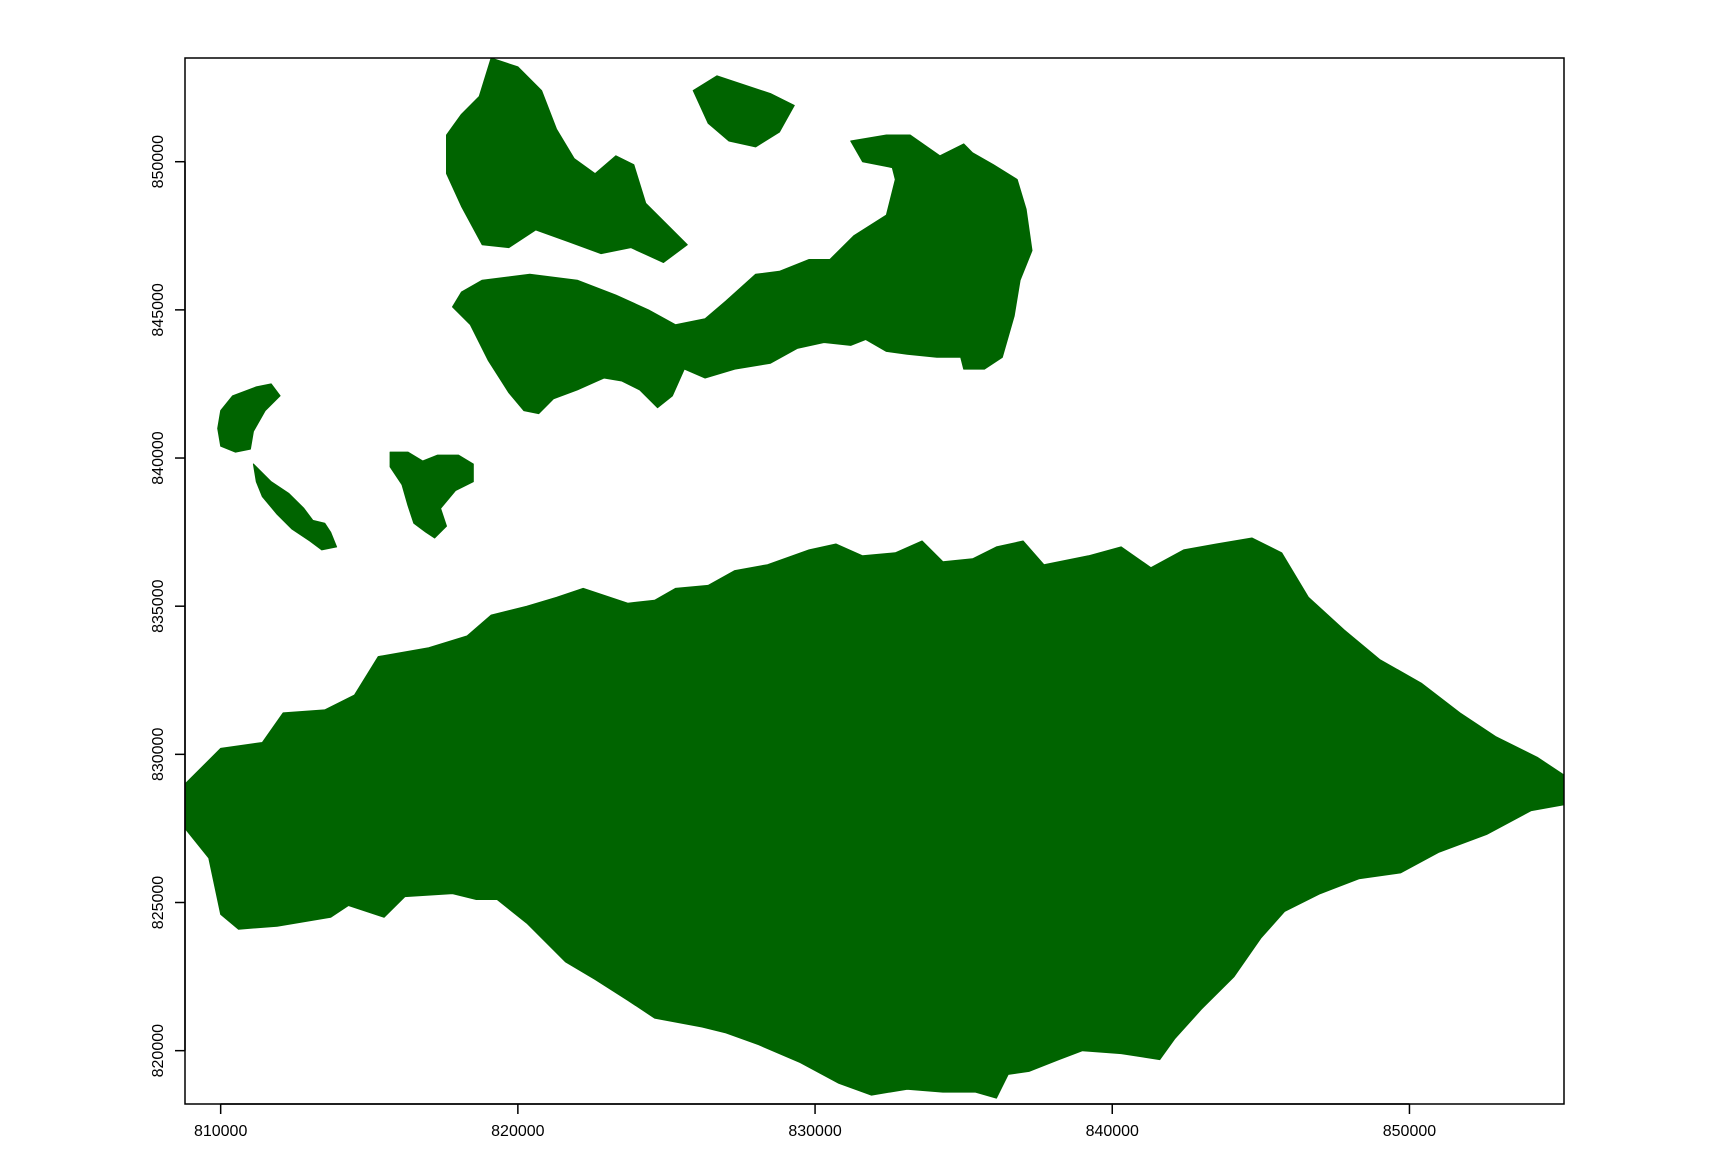 The height and width of the screenshot is (1152, 1728). I want to click on region-north-landmass, so click(742, 274).